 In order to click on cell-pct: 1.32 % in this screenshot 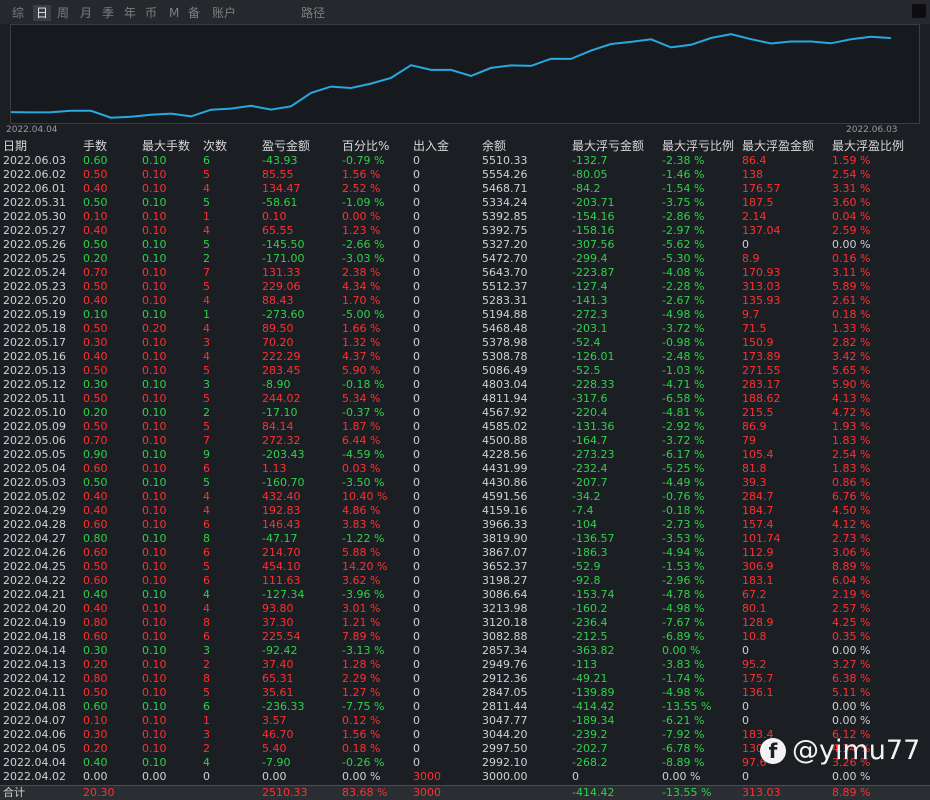, I will do `click(361, 342)`.